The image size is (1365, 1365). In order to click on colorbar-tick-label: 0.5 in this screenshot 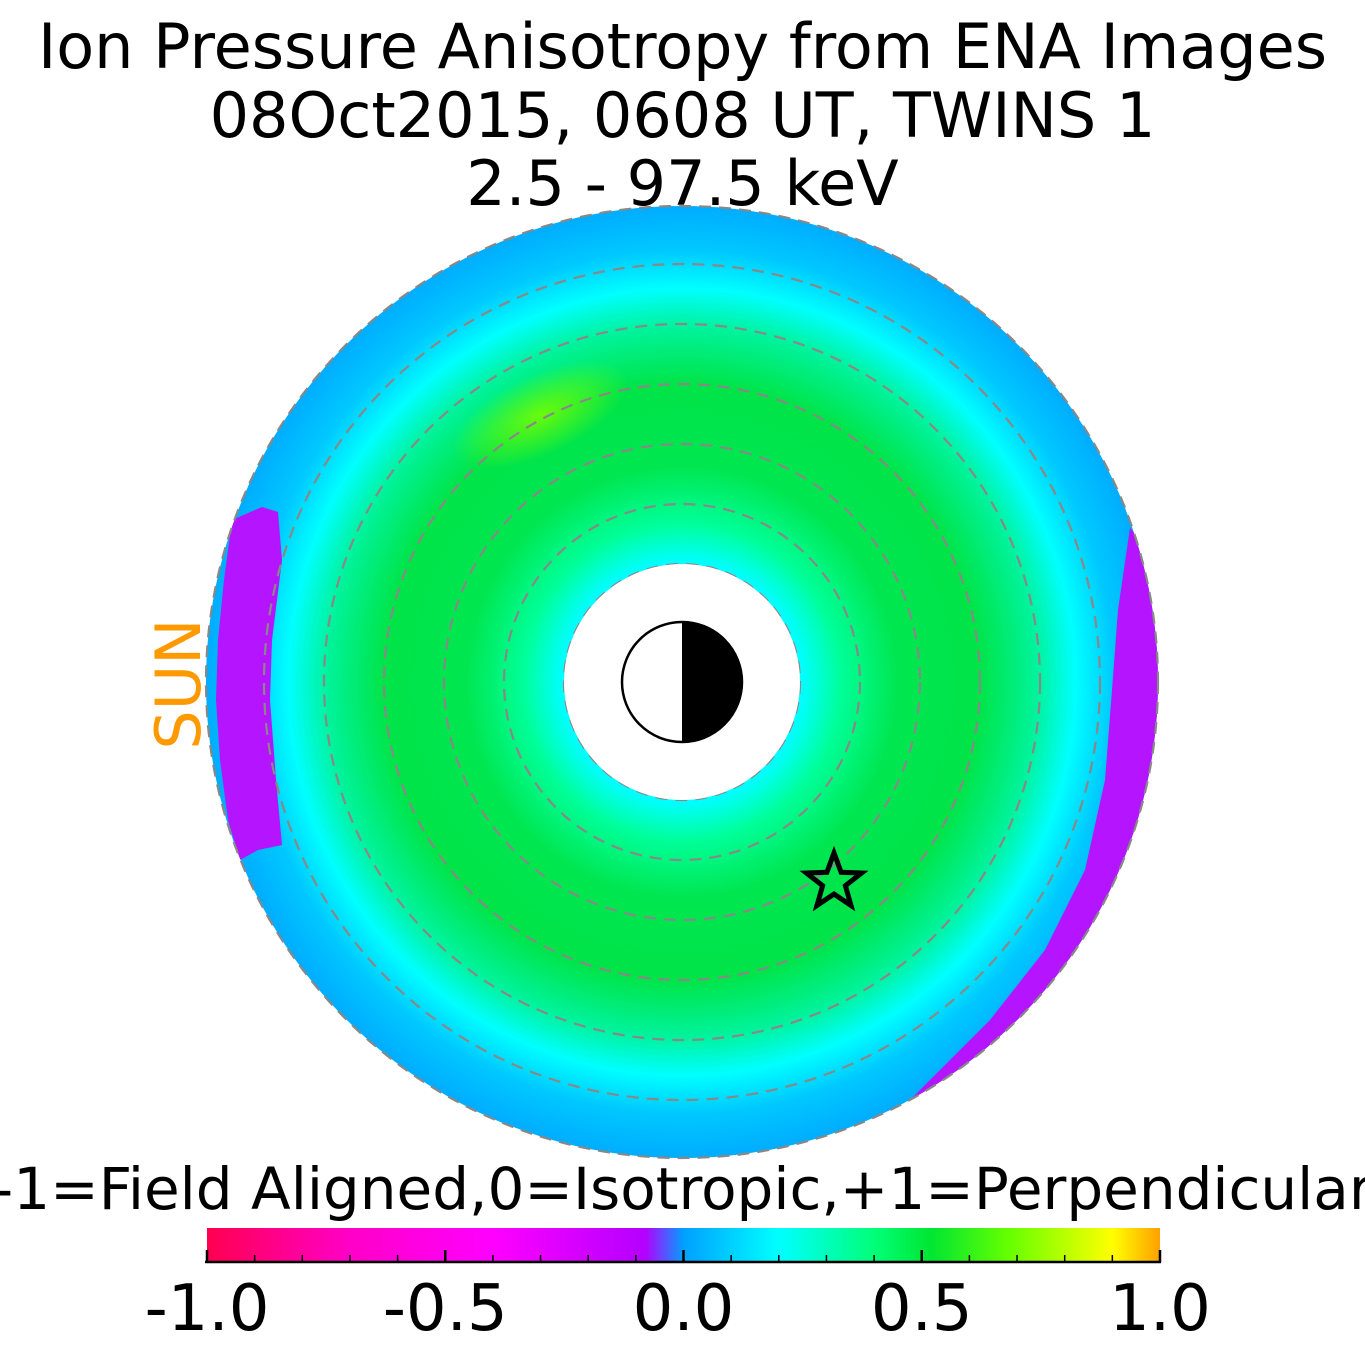, I will do `click(922, 1309)`.